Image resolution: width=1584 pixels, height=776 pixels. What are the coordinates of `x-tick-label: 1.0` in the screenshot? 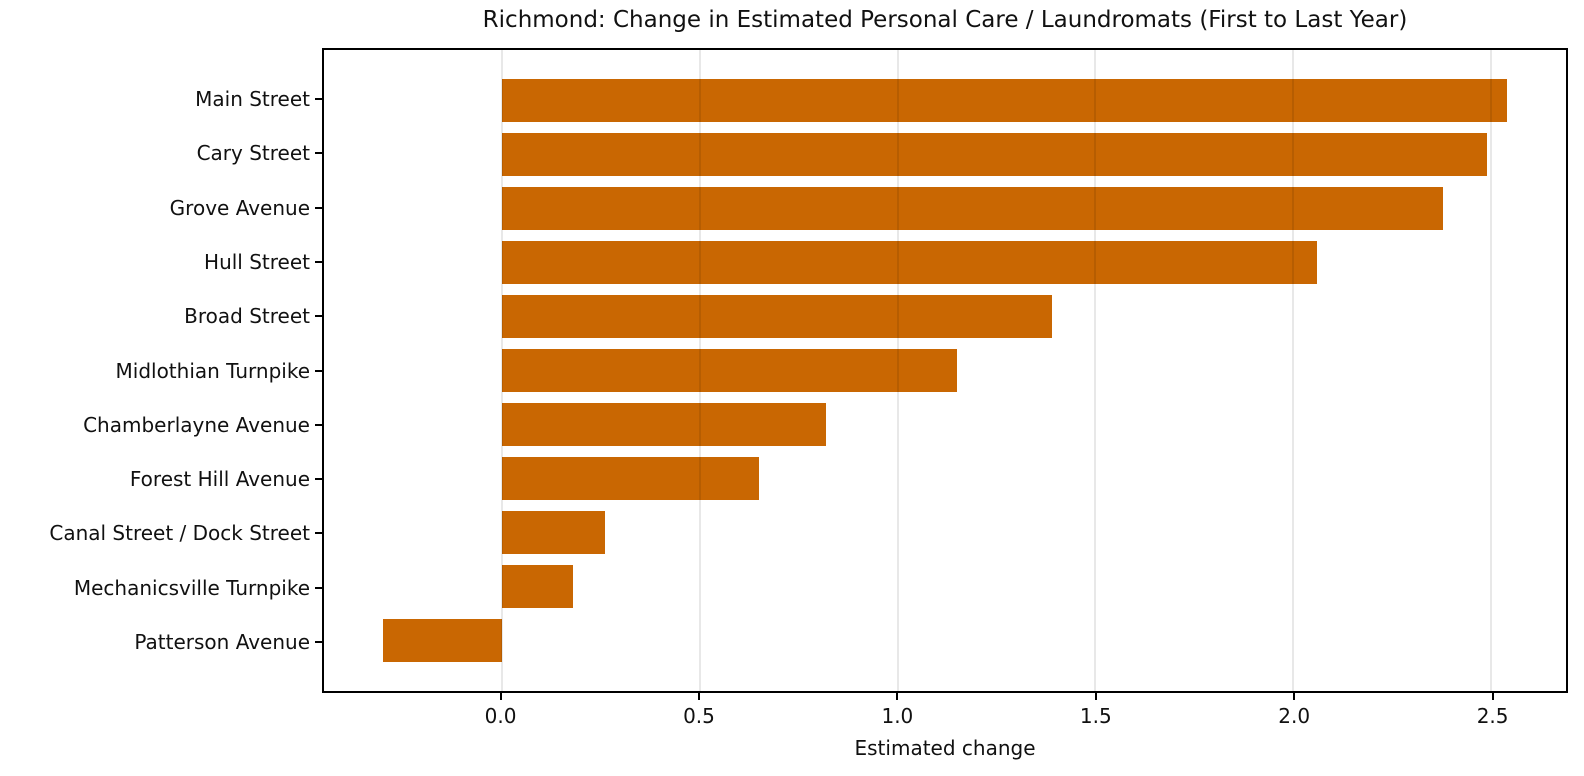 It's located at (897, 716).